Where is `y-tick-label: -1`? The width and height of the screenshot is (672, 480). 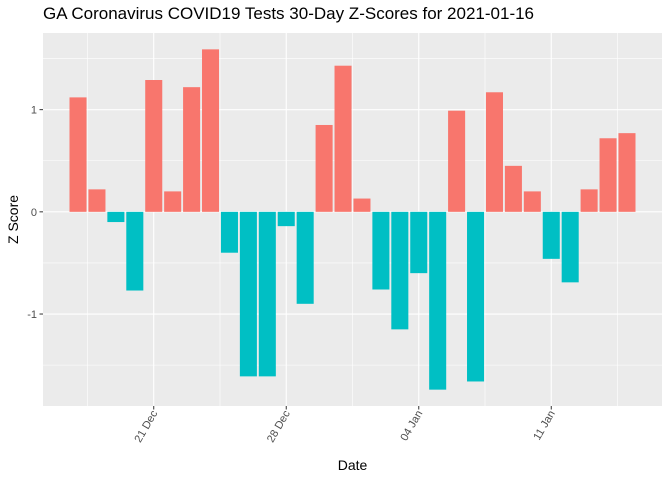 y-tick-label: -1 is located at coordinates (32, 315).